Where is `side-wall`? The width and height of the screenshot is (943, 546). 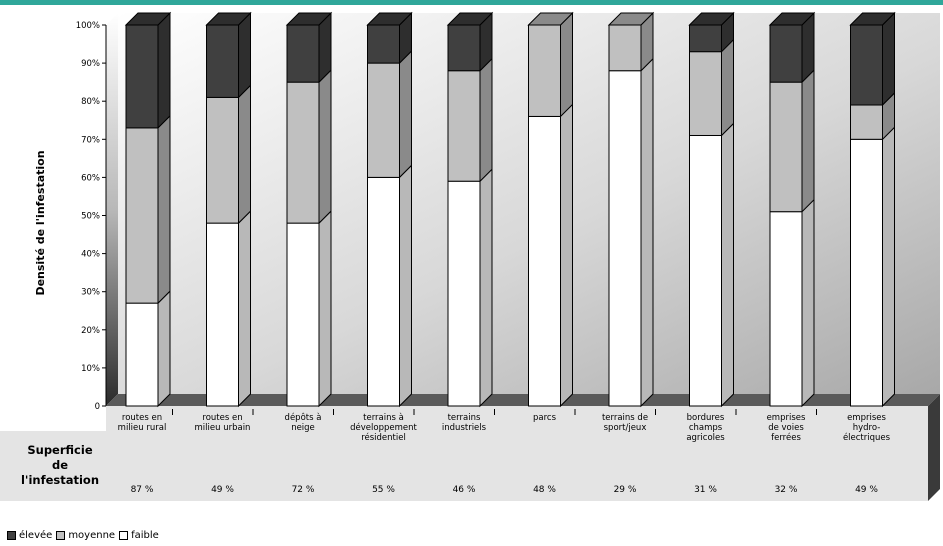
side-wall is located at coordinates (112, 209).